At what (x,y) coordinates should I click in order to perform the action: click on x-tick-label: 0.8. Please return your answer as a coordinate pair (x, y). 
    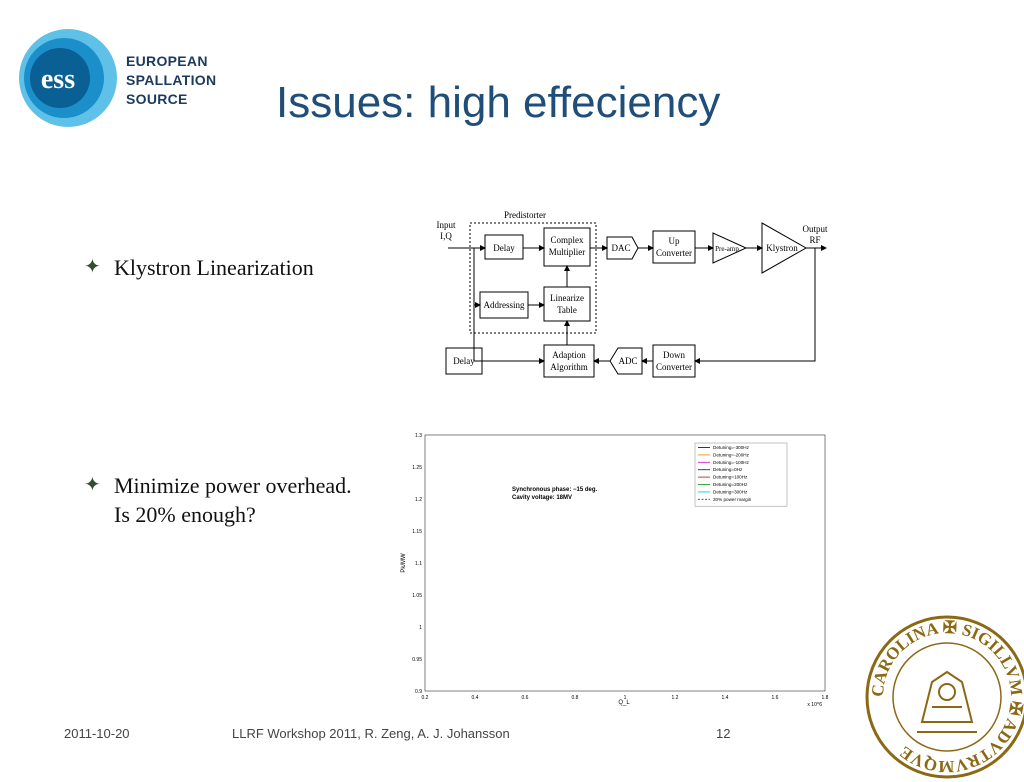
    Looking at the image, I should click on (575, 698).